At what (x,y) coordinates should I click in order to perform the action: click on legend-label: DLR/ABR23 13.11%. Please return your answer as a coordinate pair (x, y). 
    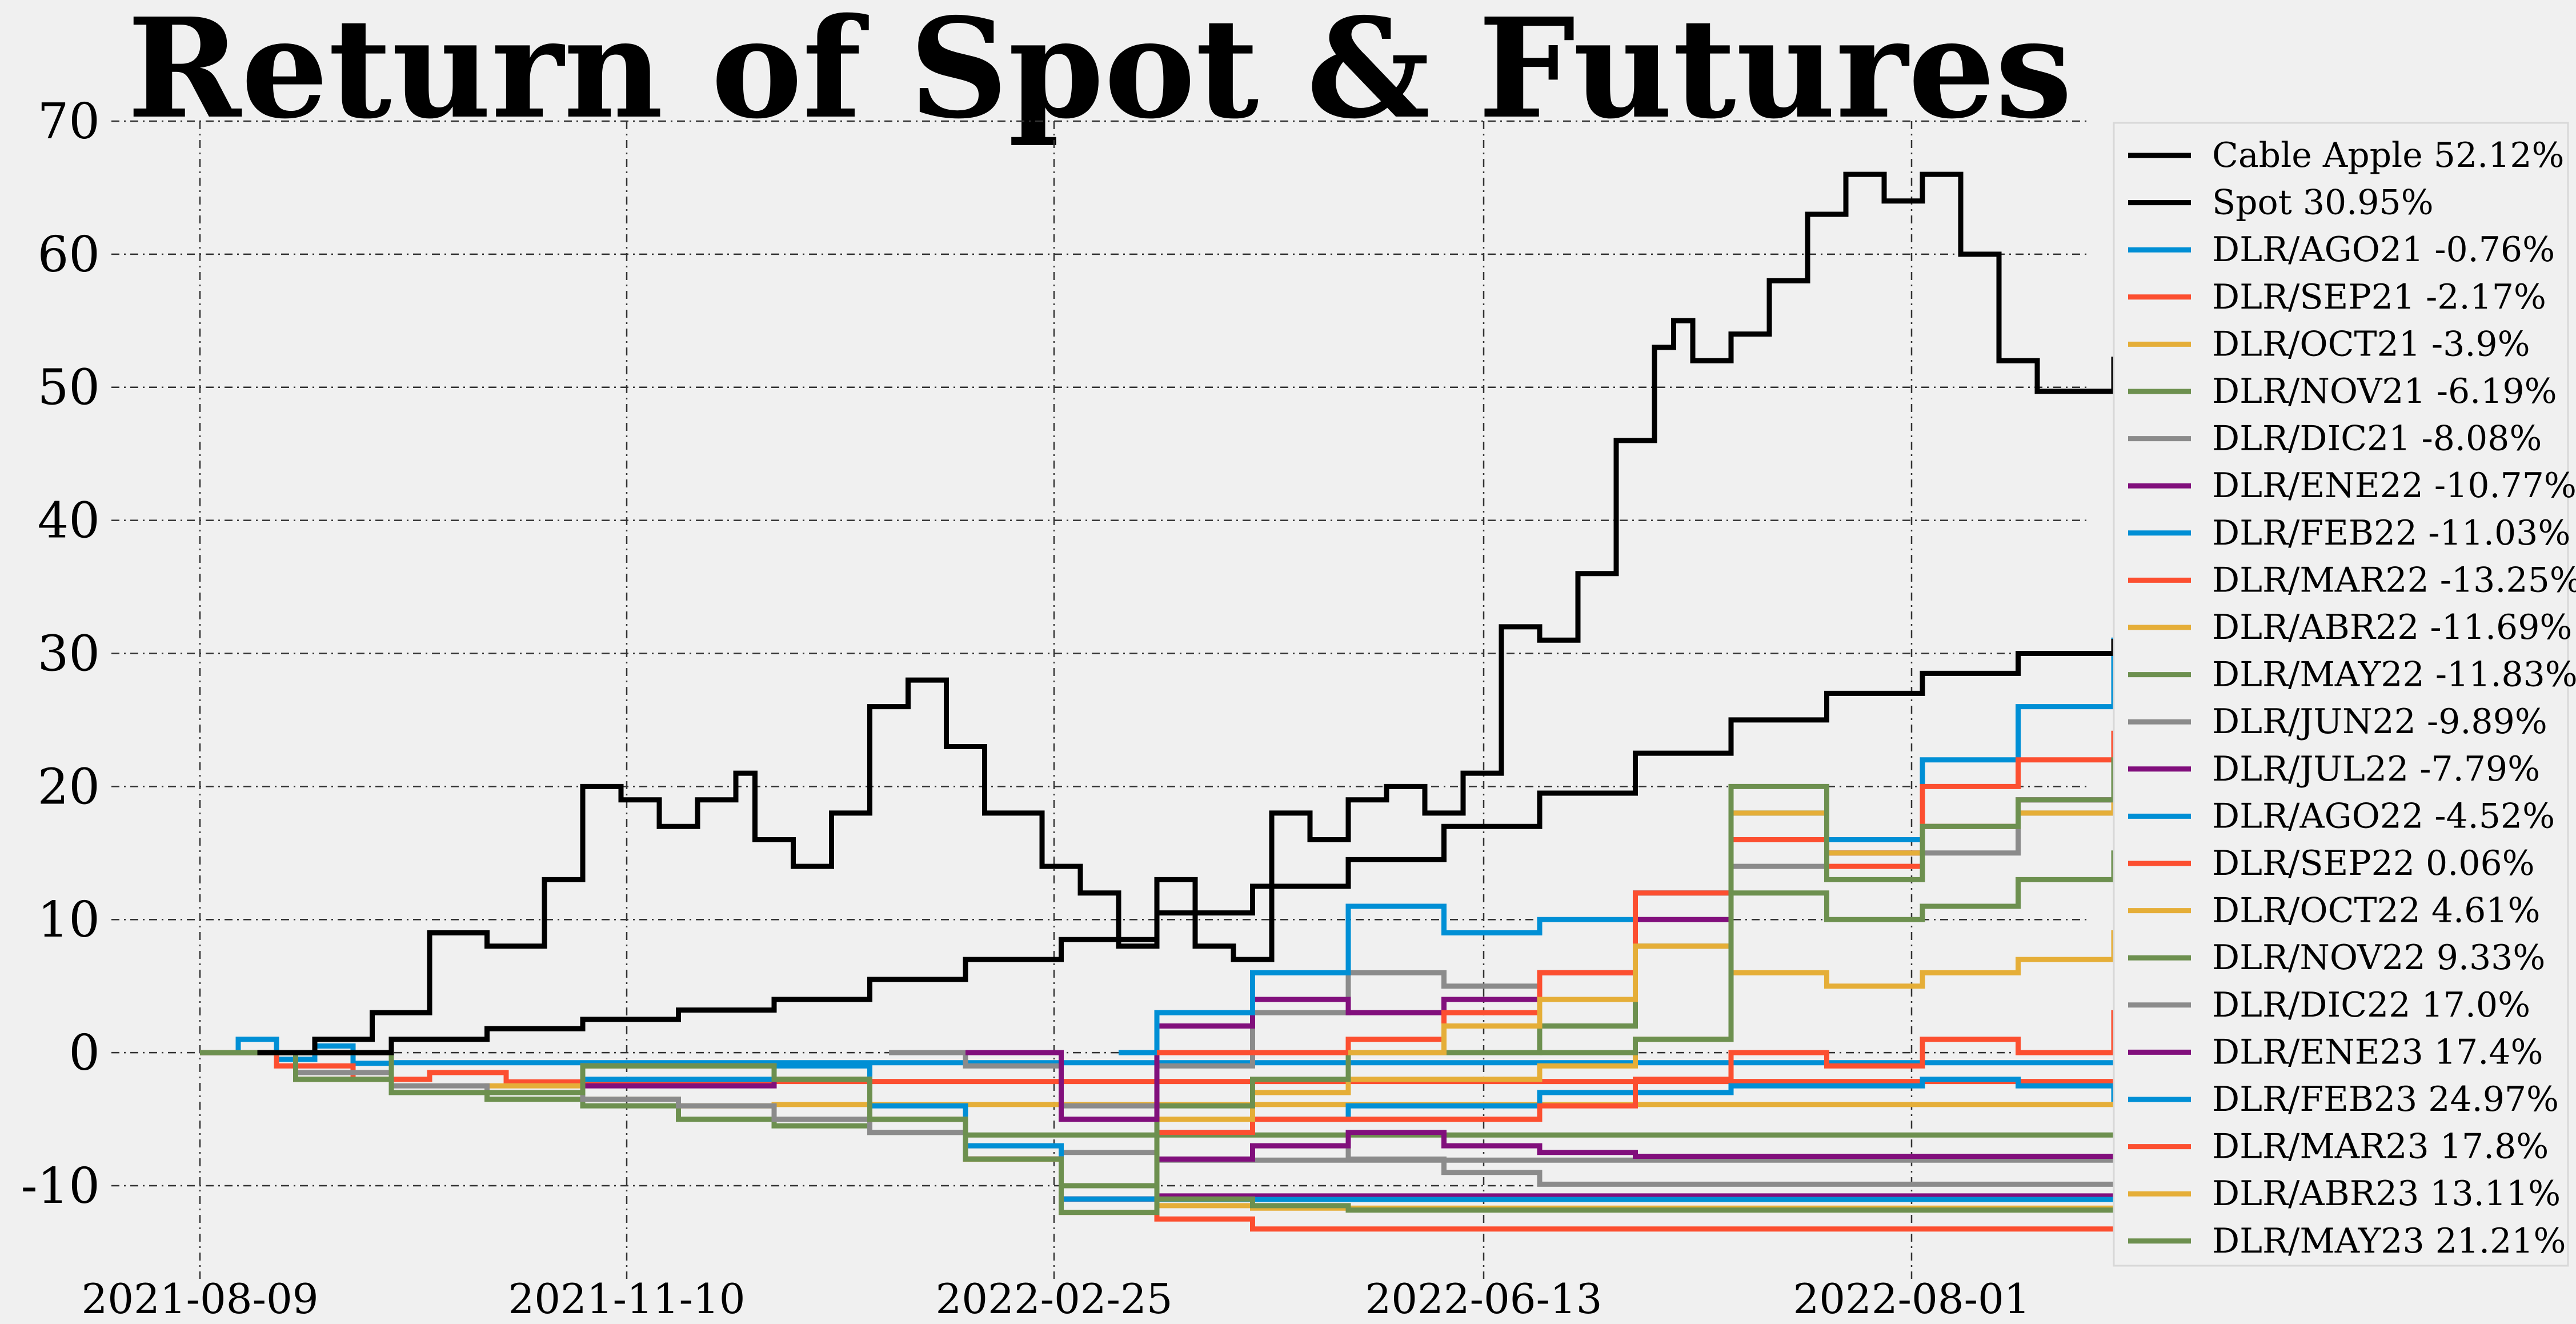
    Looking at the image, I should click on (2386, 1194).